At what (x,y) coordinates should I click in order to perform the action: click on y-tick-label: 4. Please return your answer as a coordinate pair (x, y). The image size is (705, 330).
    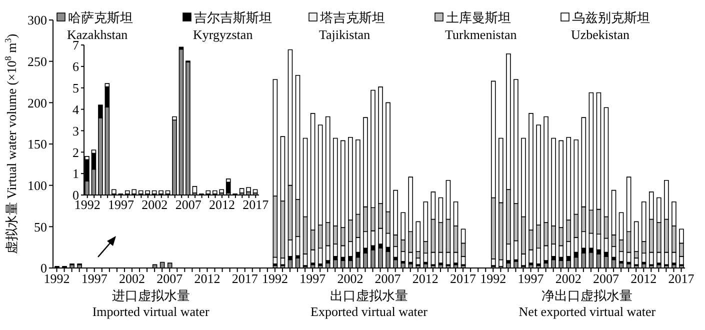
    Looking at the image, I should click on (76, 109).